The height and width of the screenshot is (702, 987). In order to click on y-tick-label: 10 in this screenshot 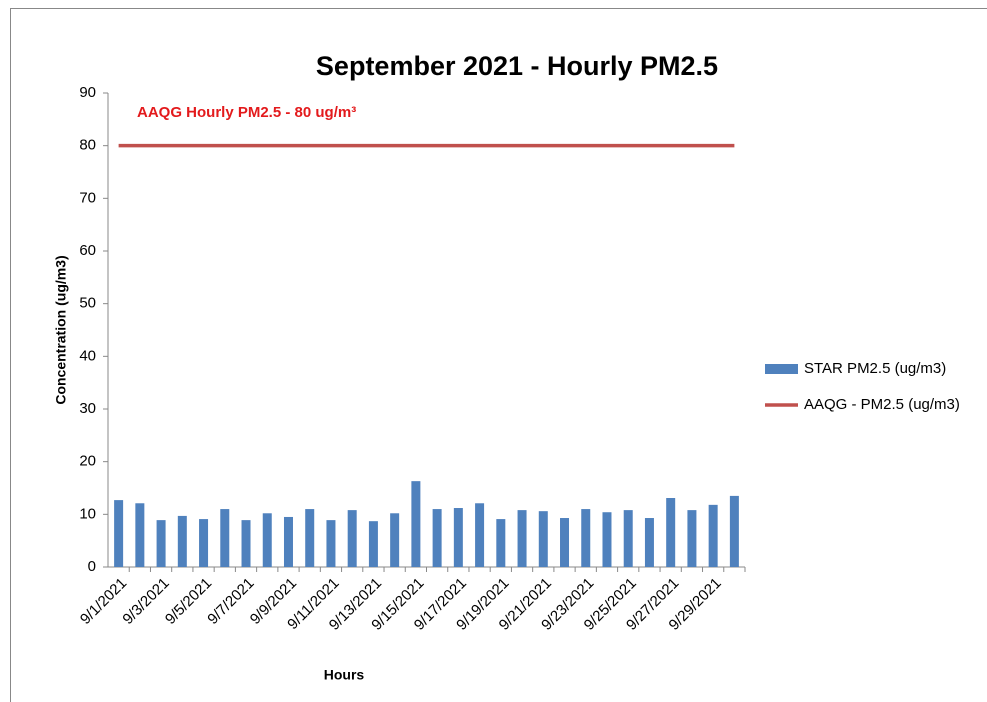, I will do `click(87, 513)`.